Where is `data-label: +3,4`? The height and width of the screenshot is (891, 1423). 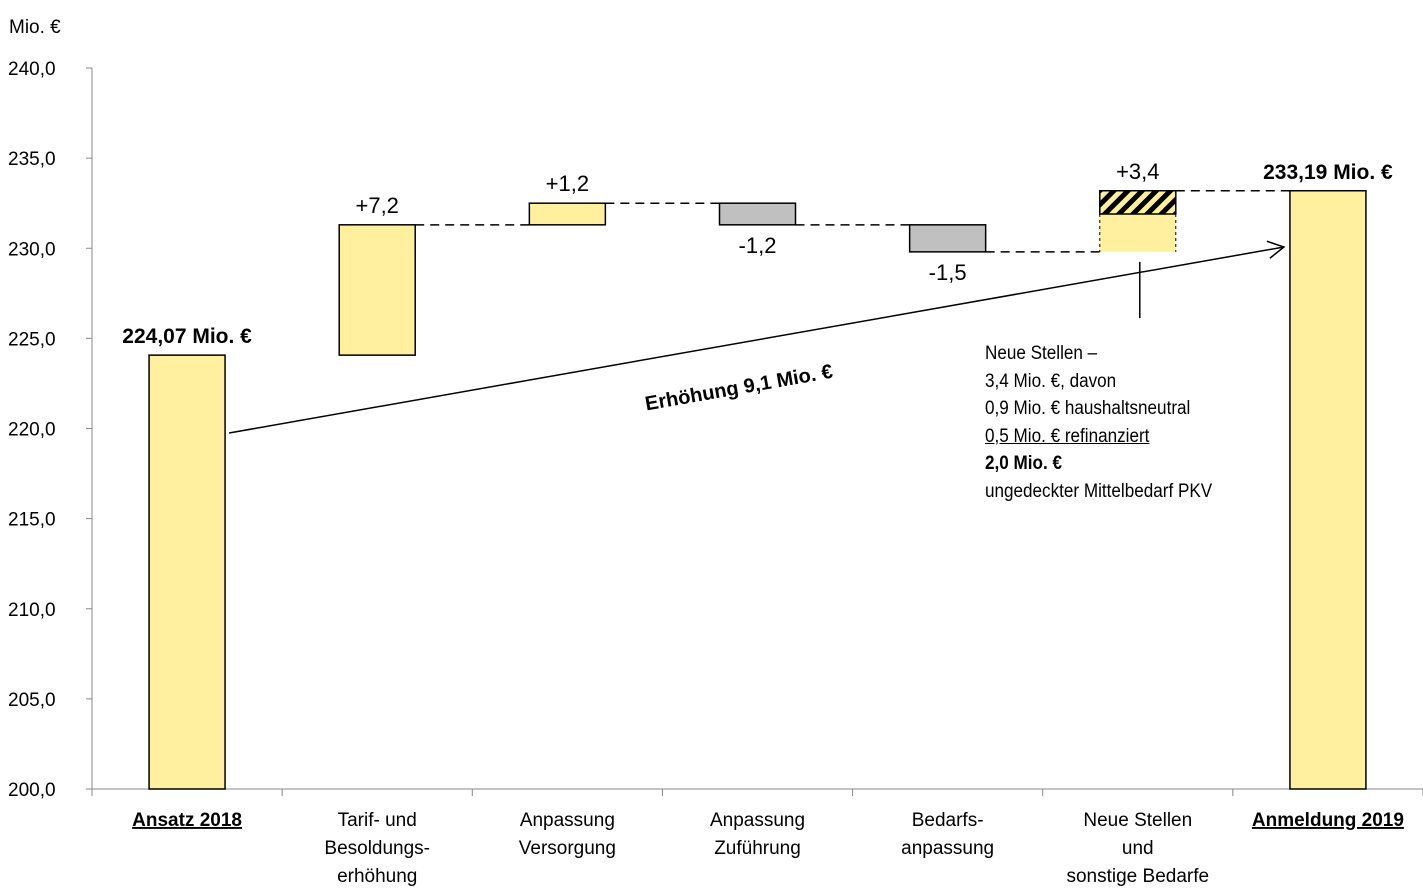 data-label: +3,4 is located at coordinates (1137, 171).